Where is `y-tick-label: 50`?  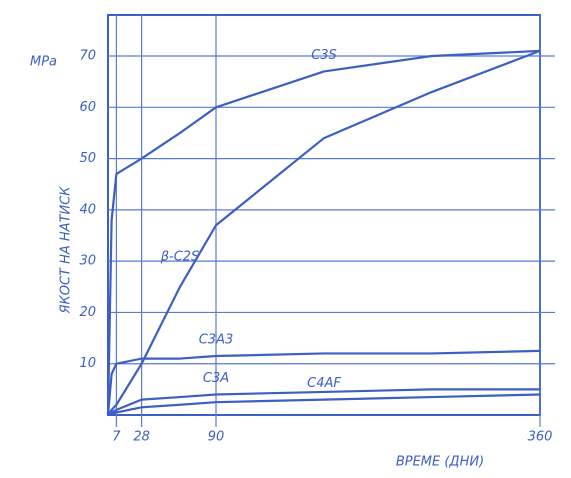
y-tick-label: 50 is located at coordinates (87, 158).